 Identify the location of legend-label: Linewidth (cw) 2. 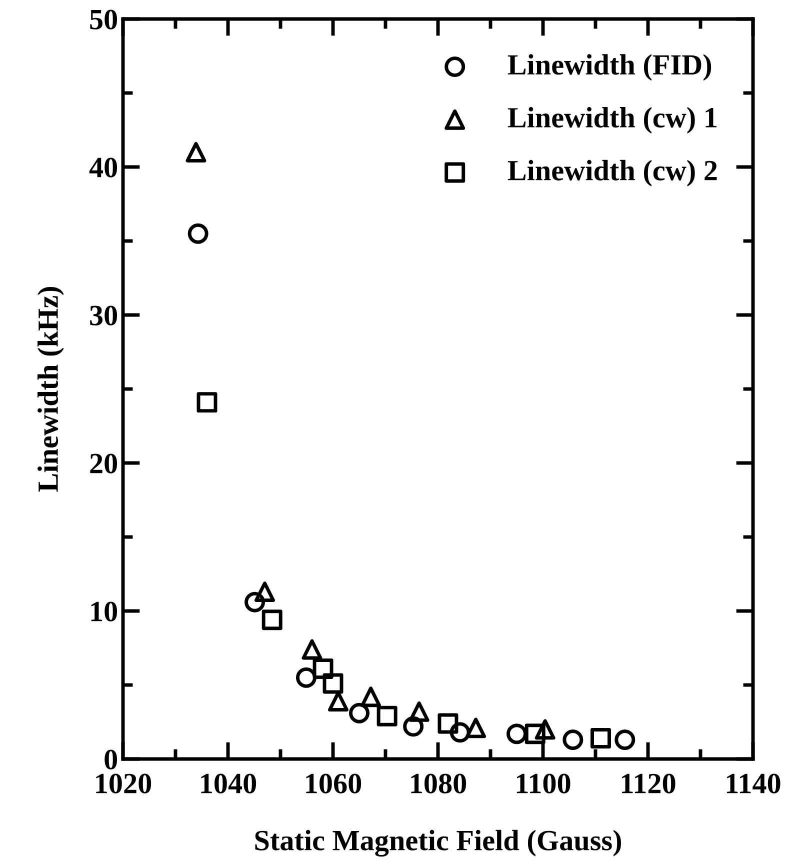
(612, 173).